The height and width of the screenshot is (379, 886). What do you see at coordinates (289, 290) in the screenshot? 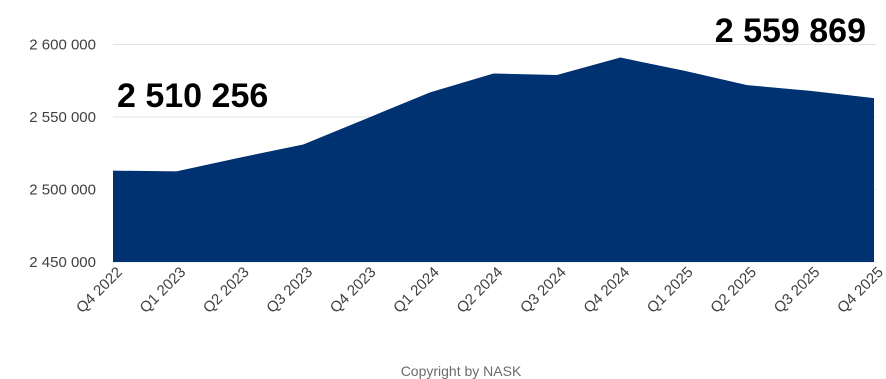
I see `x-tick-label: Q3 2023` at bounding box center [289, 290].